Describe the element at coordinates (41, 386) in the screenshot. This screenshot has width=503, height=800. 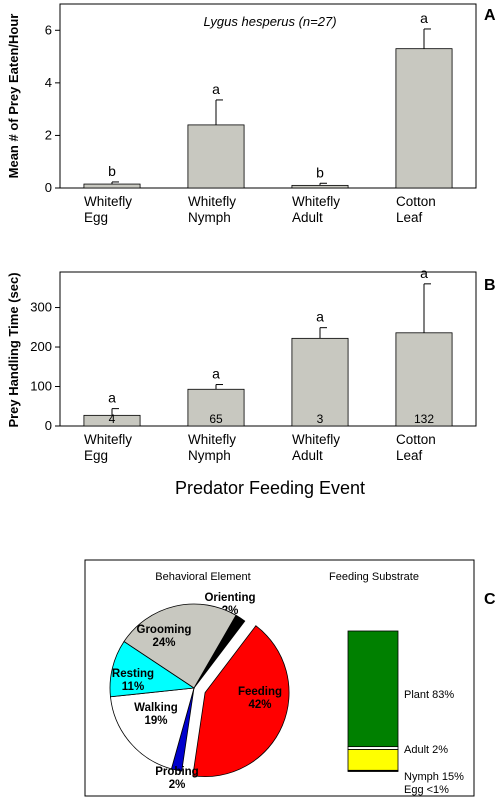
I see `ytick-label: 100` at that location.